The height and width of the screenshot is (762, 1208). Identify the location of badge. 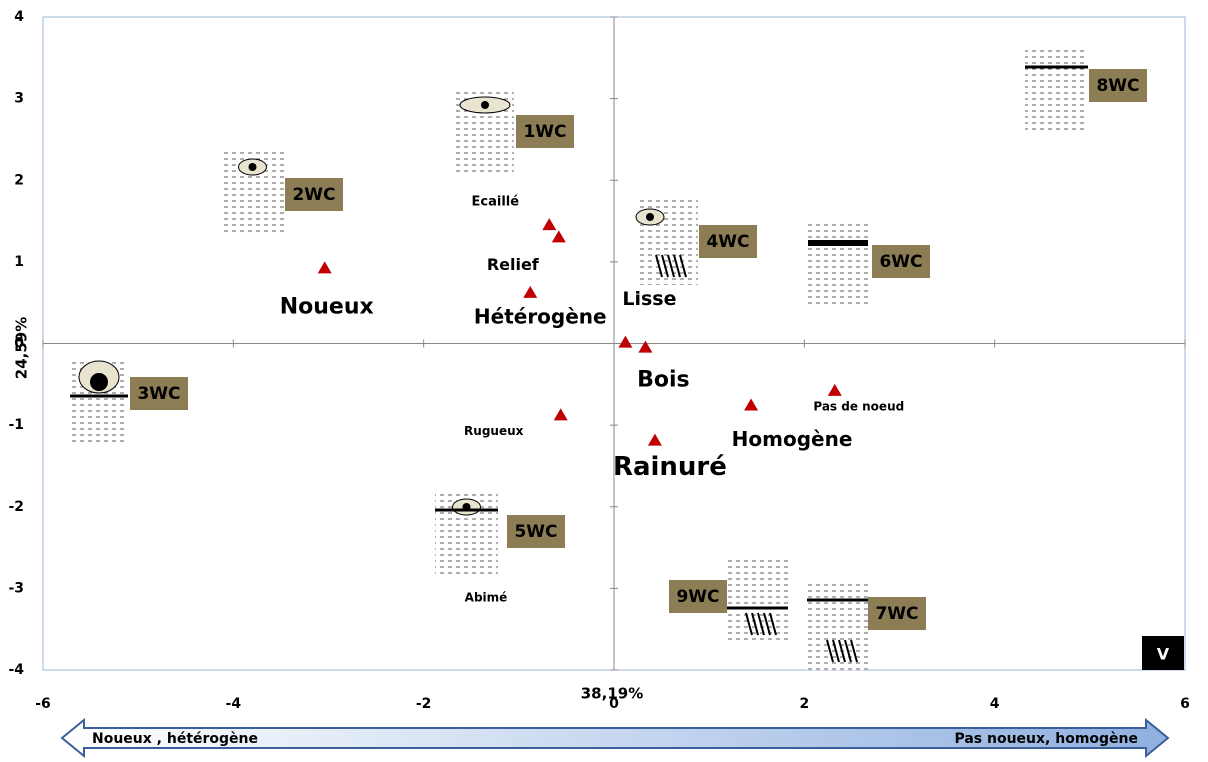
(1163, 653).